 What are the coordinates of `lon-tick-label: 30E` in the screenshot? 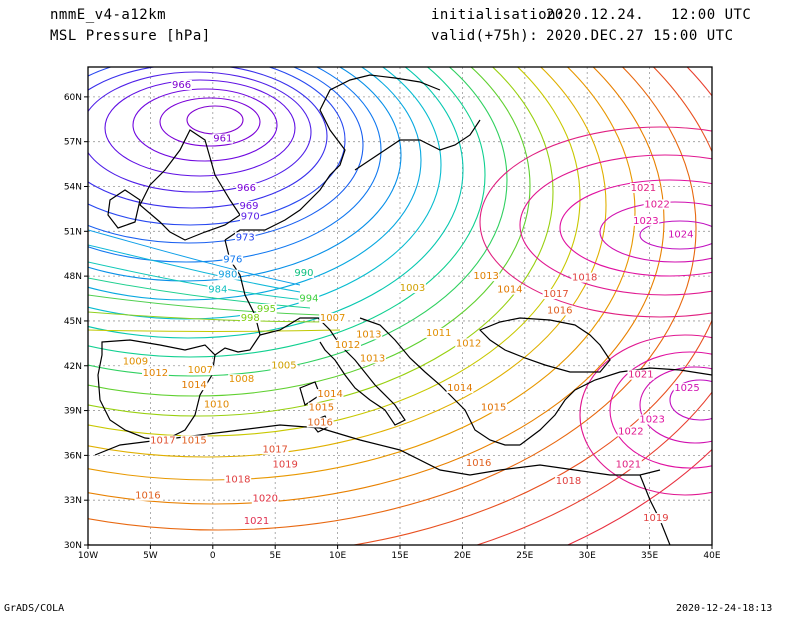 It's located at (587, 556).